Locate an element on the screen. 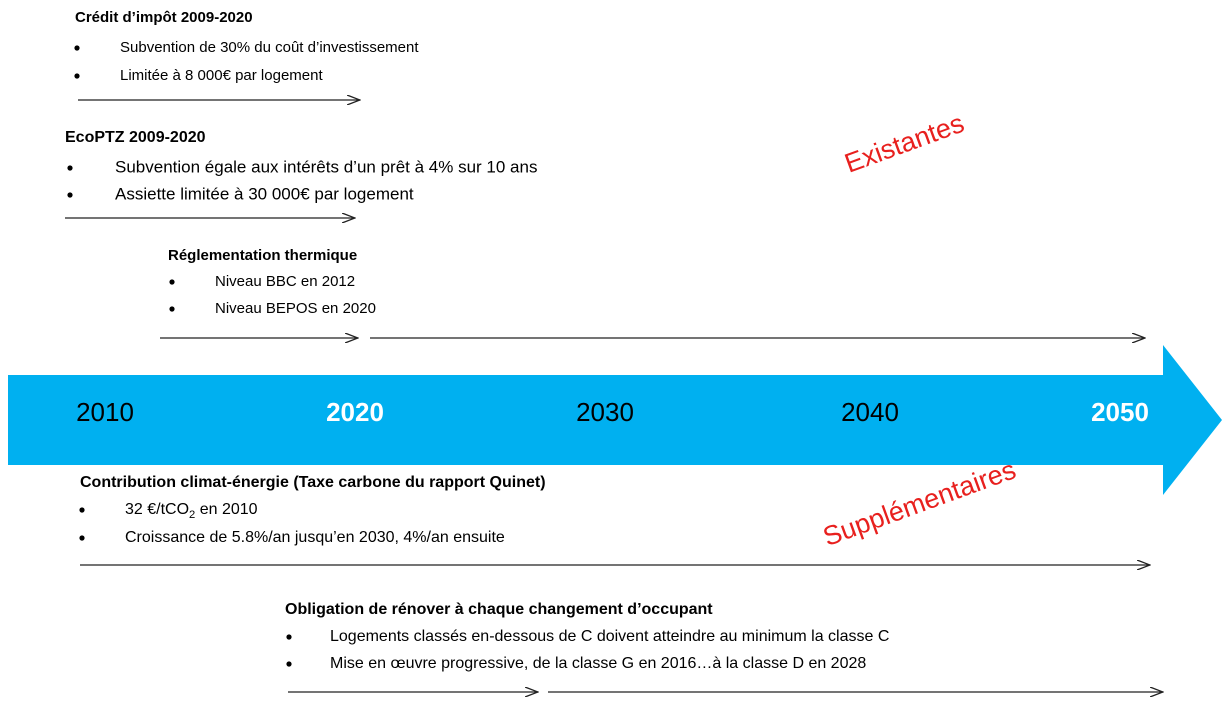 Image resolution: width=1225 pixels, height=701 pixels. timeline-year: 2020 is located at coordinates (355, 412).